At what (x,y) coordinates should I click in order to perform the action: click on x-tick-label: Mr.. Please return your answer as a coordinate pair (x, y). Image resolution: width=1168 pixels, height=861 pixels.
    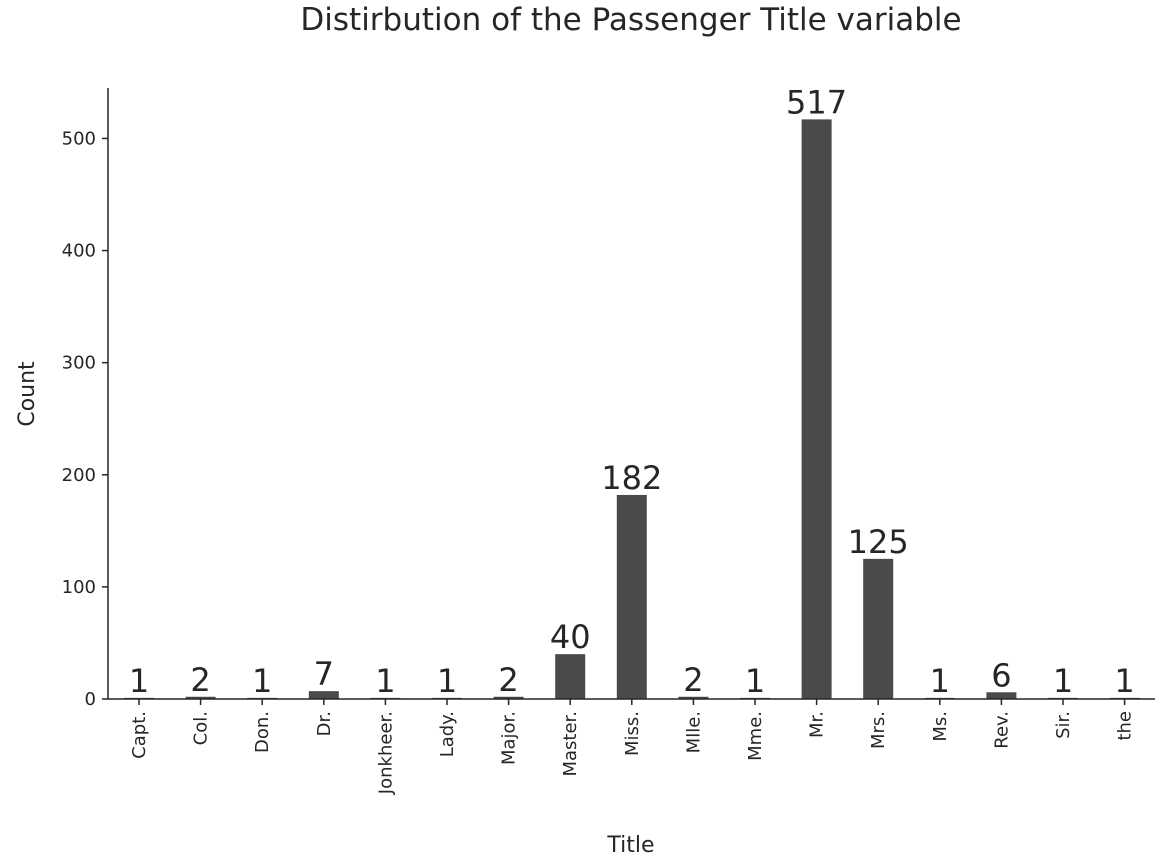
    Looking at the image, I should click on (817, 724).